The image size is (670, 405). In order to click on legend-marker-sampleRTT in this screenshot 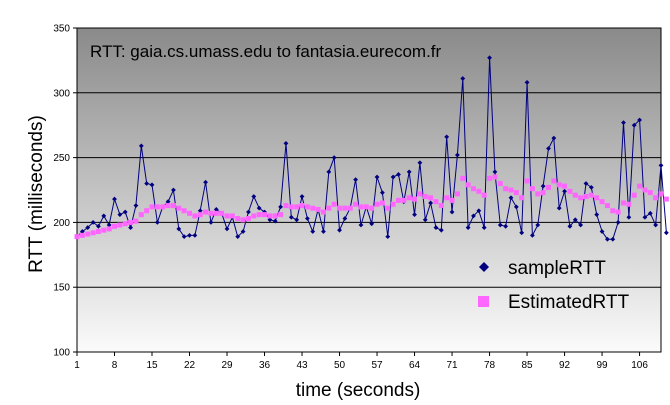, I will do `click(484, 267)`.